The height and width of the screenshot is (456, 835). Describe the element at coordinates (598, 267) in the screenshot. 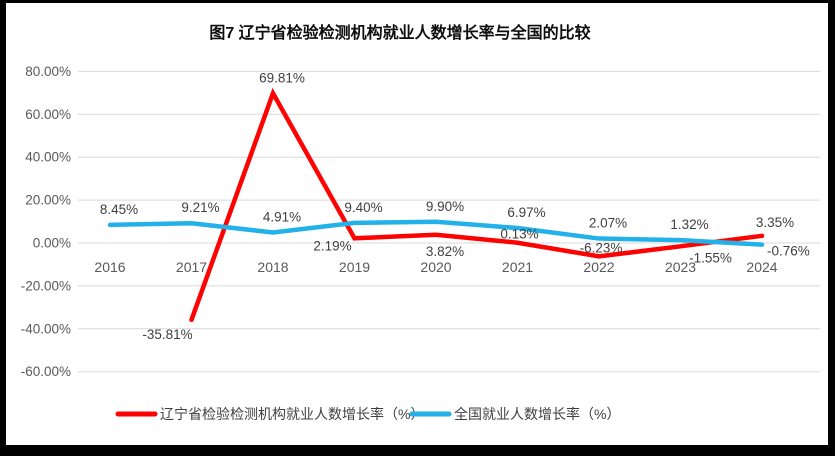

I see `x-tick-label: 2022` at that location.